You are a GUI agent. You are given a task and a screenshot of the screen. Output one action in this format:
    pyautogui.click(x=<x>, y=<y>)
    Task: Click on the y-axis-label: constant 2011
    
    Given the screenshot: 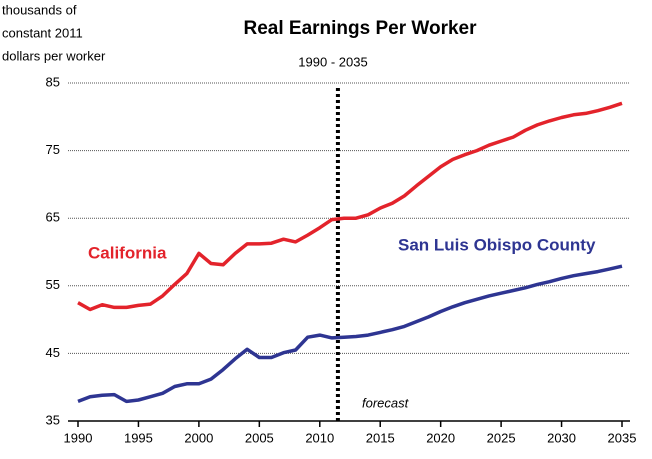 What is the action you would take?
    pyautogui.click(x=42, y=32)
    